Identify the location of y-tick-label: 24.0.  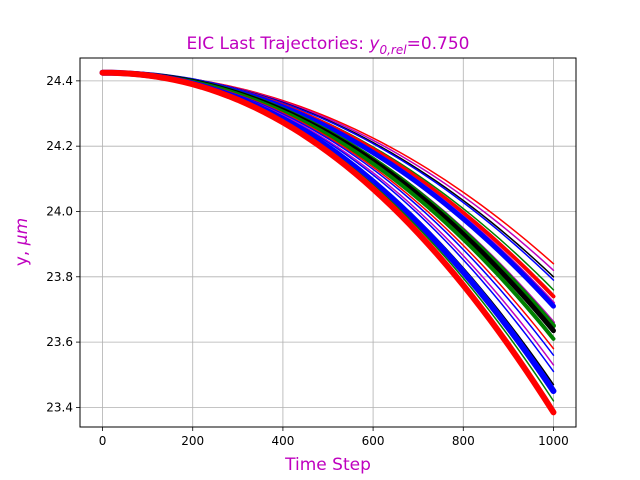
(59, 211).